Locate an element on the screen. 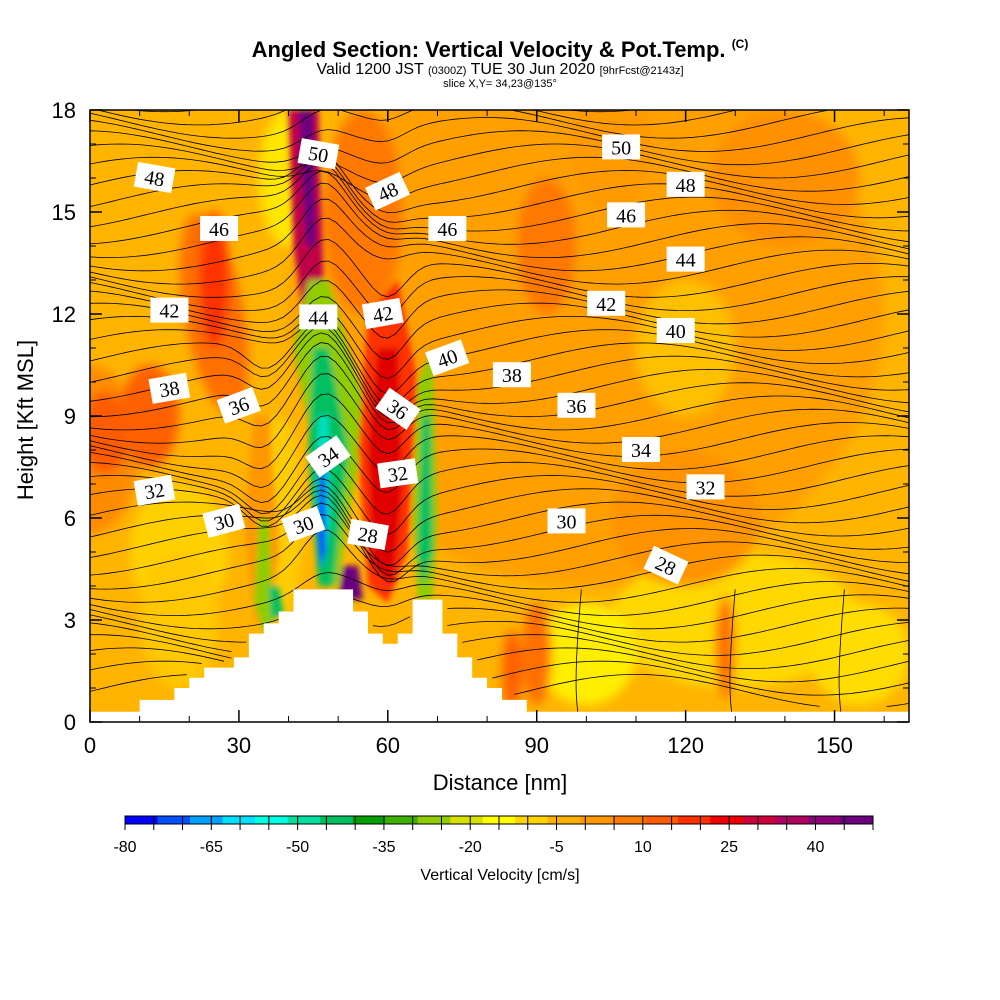 Image resolution: width=1000 pixels, height=1000 pixels. valid-utc: (0300Z) is located at coordinates (447, 71).